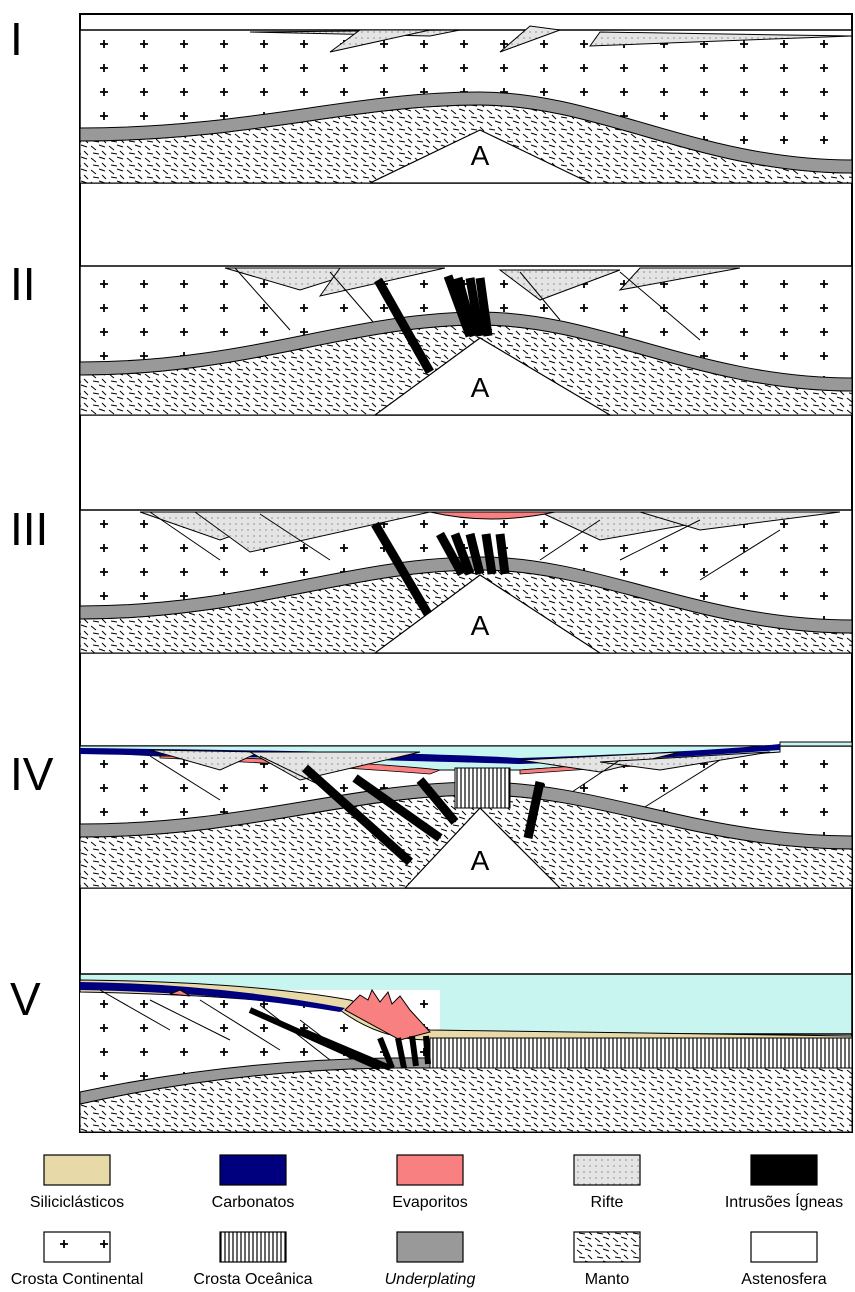 The height and width of the screenshot is (1292, 855). What do you see at coordinates (607, 1202) in the screenshot?
I see `legend-label: Rifte` at bounding box center [607, 1202].